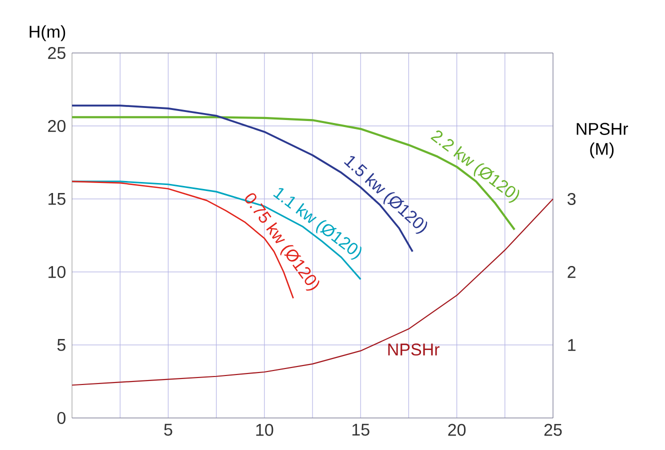 The width and height of the screenshot is (665, 450). Describe the element at coordinates (602, 140) in the screenshot. I see `y2-axis-title: NPSHr (M)` at that location.